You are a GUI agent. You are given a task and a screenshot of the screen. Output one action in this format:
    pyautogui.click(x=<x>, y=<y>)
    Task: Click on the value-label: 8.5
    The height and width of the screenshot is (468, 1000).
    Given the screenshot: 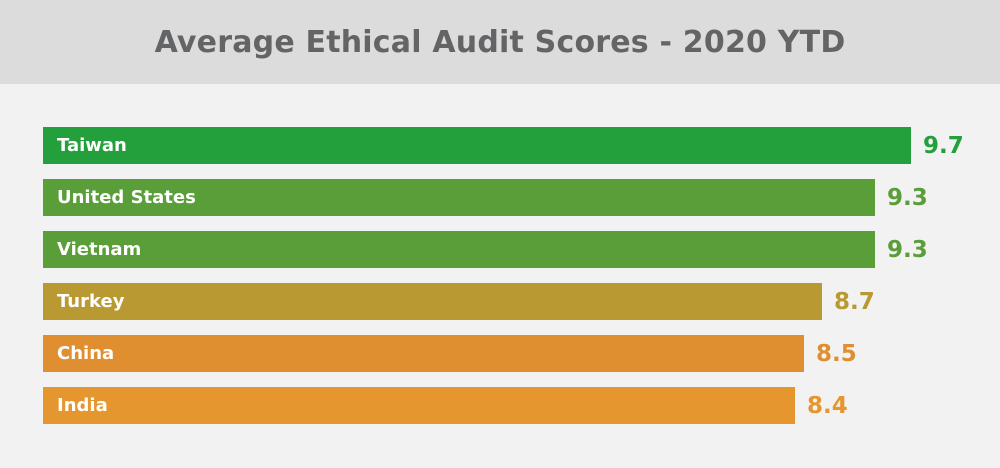 What is the action you would take?
    pyautogui.click(x=836, y=353)
    